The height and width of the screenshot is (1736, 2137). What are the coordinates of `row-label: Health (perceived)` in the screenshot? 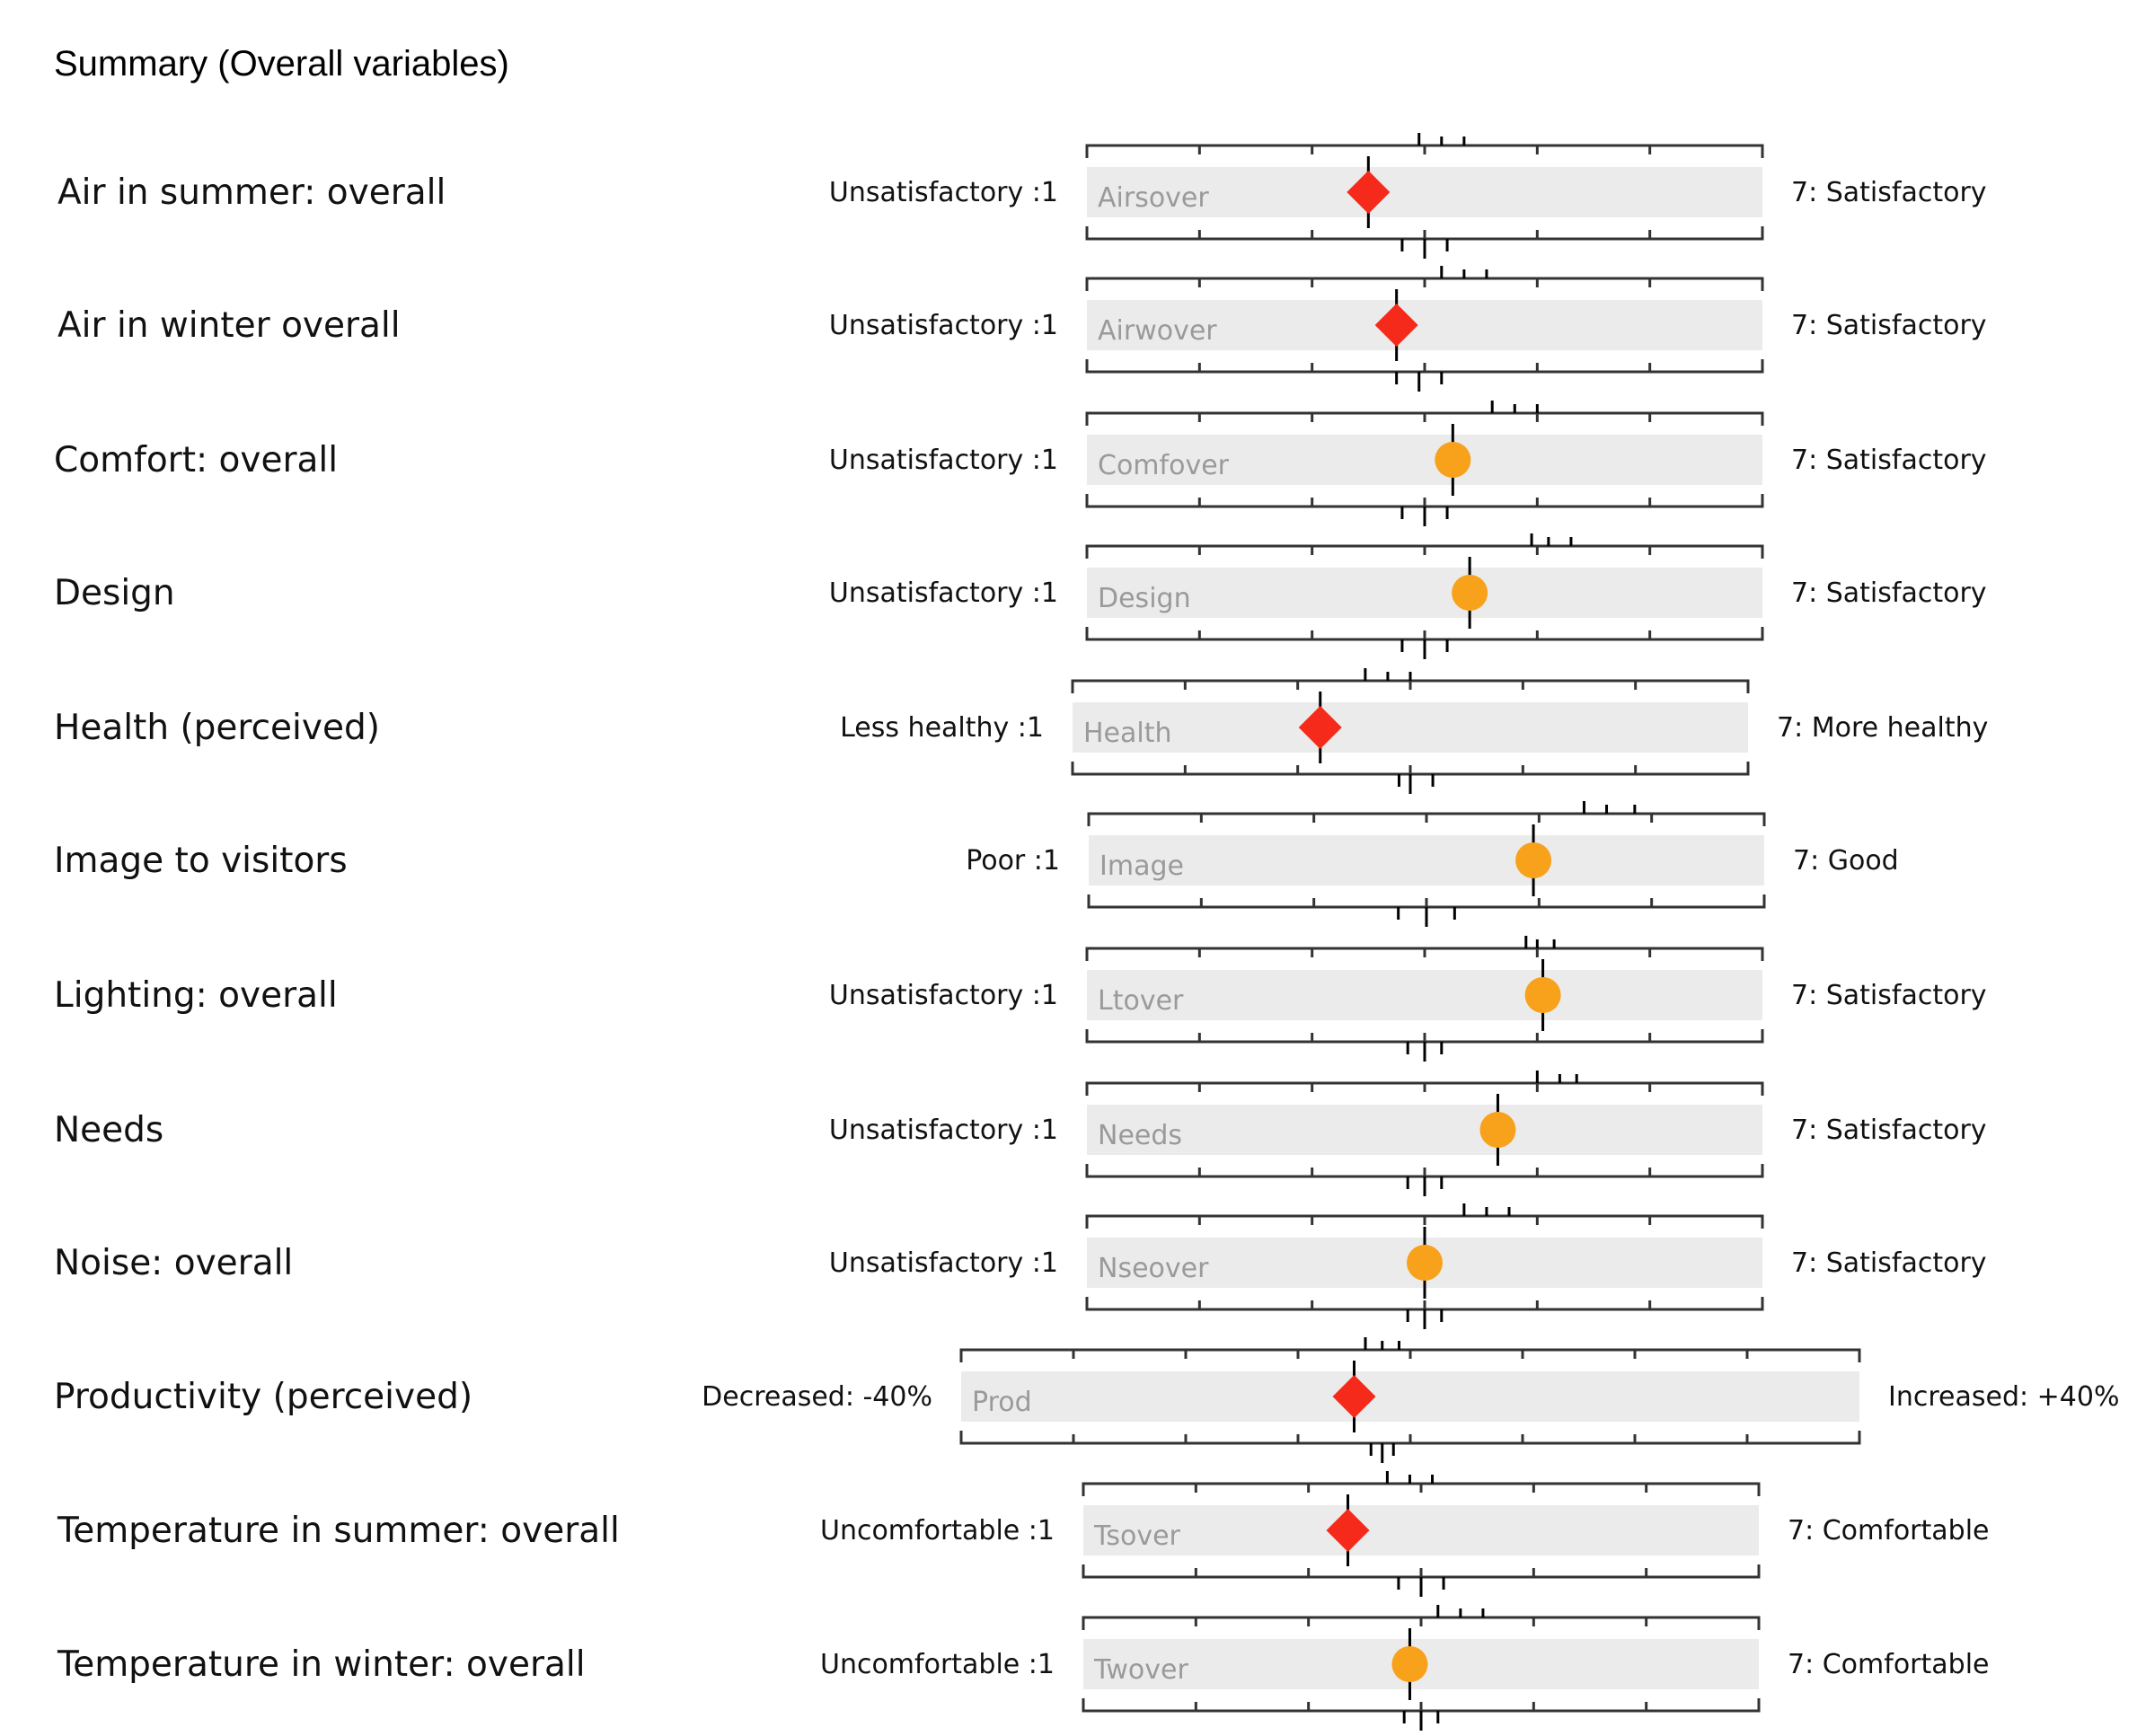 It's located at (217, 728).